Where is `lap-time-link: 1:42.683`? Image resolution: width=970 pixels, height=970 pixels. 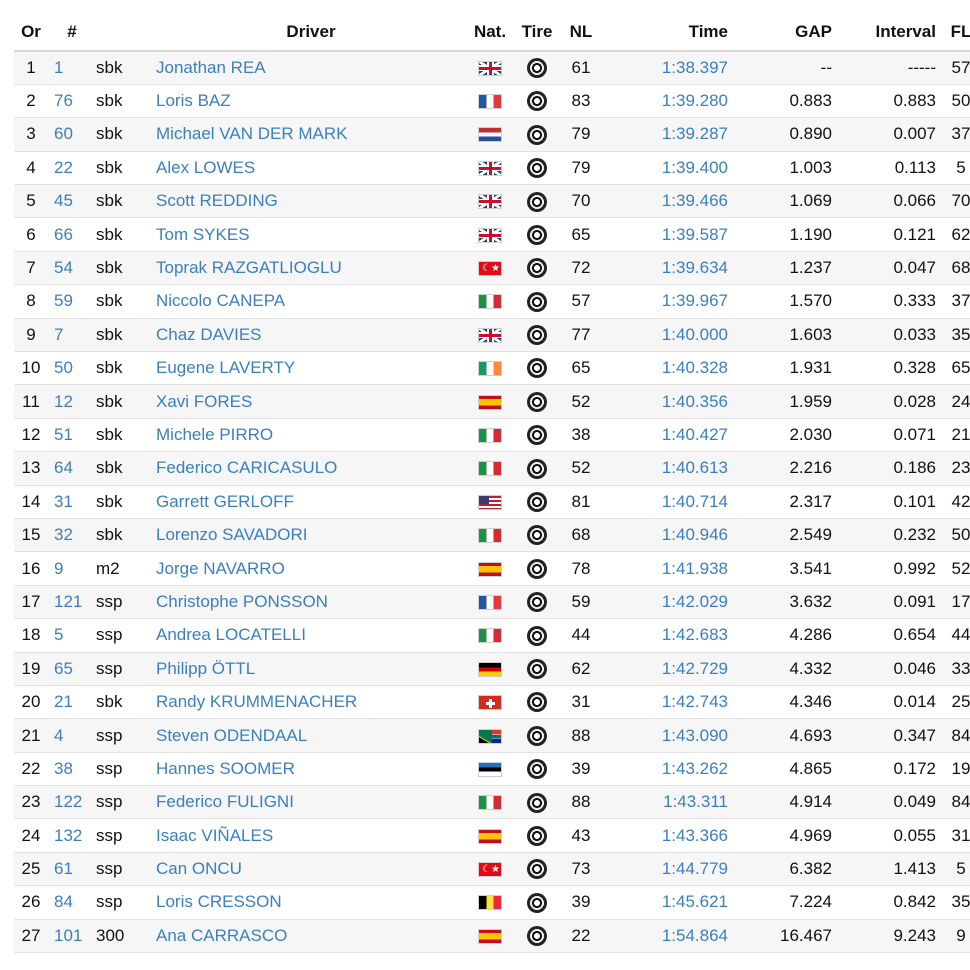 lap-time-link: 1:42.683 is located at coordinates (694, 635).